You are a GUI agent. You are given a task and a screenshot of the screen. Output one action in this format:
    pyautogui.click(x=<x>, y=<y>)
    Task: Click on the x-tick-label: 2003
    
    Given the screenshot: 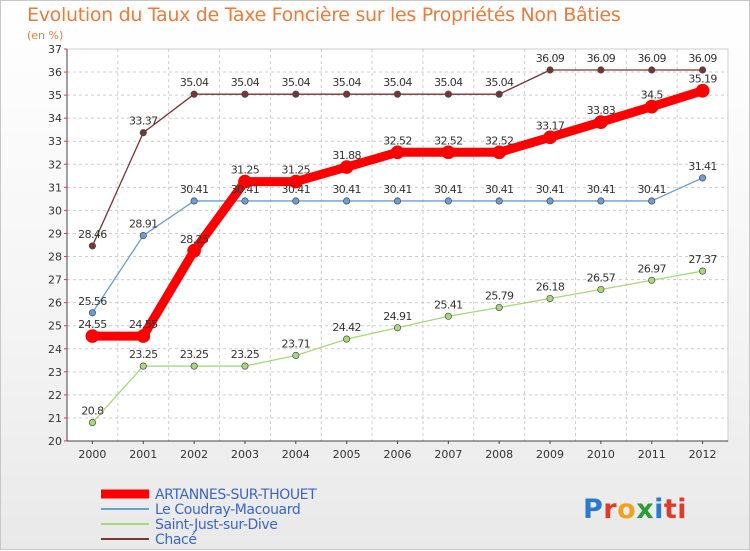 What is the action you would take?
    pyautogui.click(x=245, y=454)
    